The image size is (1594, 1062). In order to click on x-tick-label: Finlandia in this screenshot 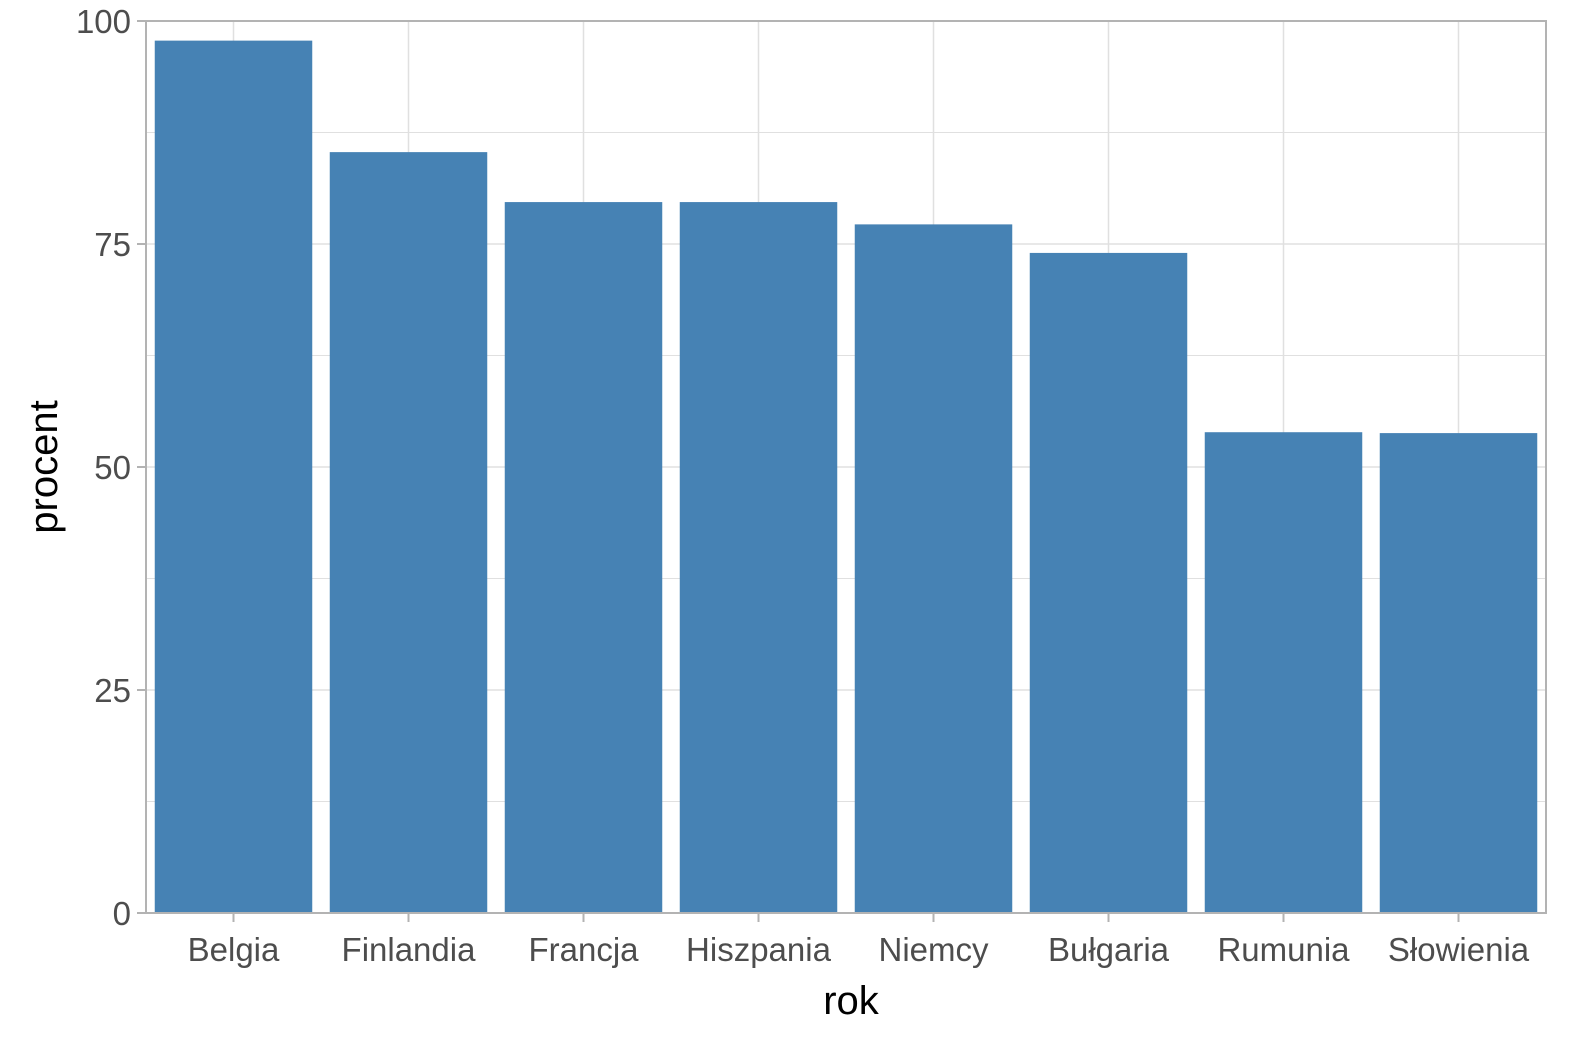, I will do `click(409, 949)`.